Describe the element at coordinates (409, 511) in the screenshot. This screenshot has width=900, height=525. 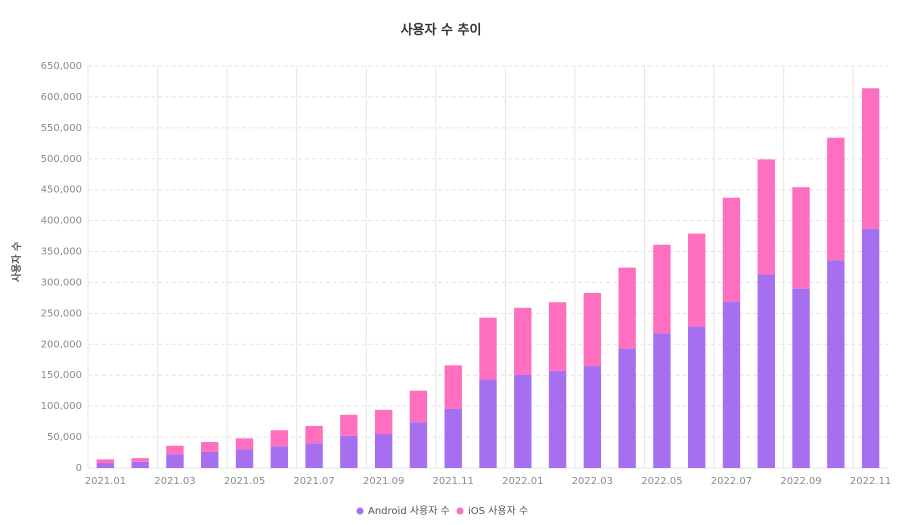
I see `legend-label-android: Android 사용자 수` at that location.